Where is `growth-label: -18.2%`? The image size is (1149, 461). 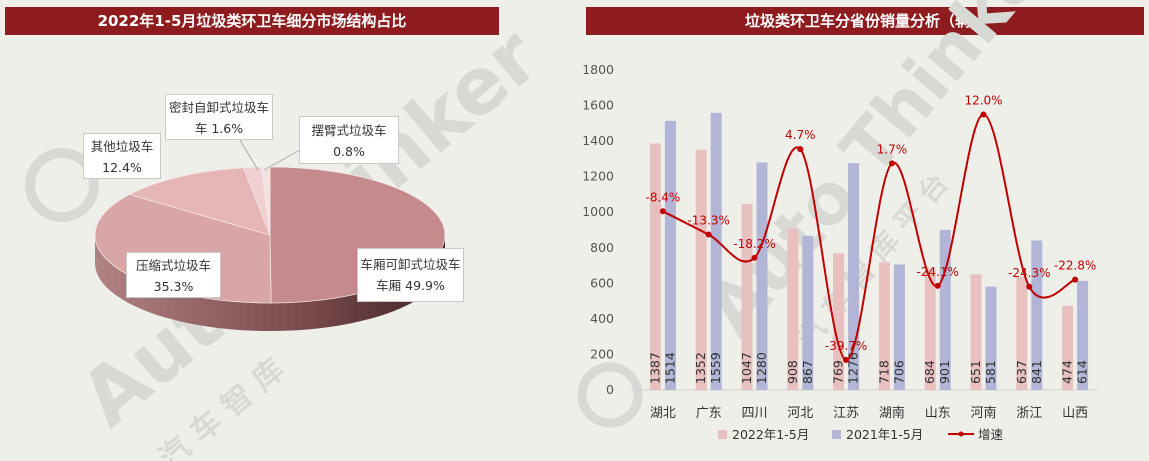 growth-label: -18.2% is located at coordinates (754, 244).